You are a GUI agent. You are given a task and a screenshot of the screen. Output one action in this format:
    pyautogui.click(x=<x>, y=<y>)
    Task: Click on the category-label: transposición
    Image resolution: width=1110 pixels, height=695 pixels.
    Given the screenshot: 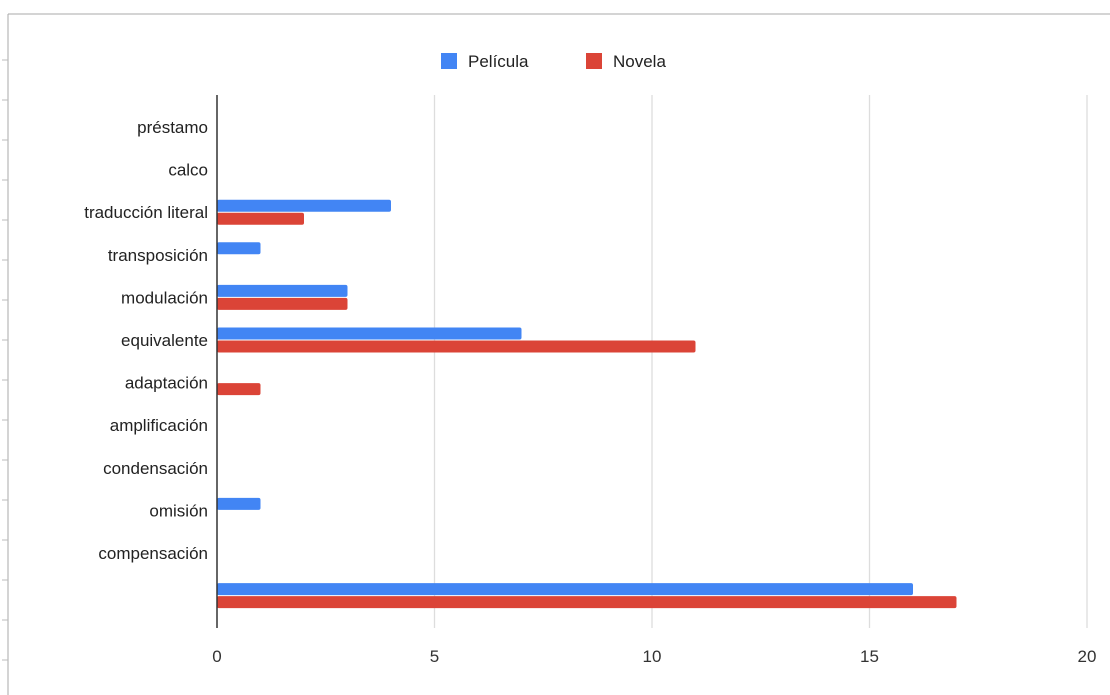 What is the action you would take?
    pyautogui.click(x=158, y=255)
    